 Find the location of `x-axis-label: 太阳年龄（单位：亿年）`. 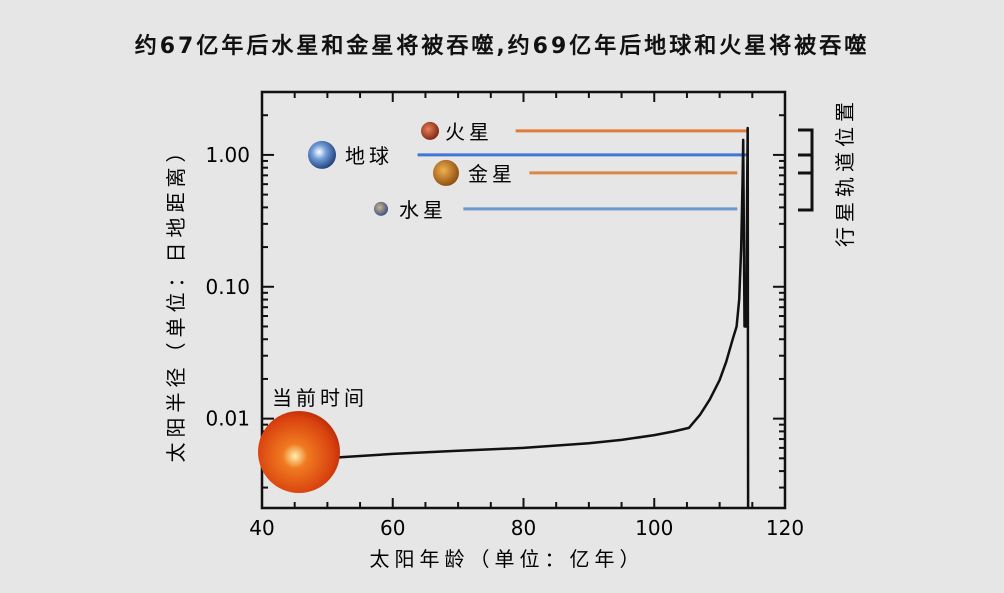

x-axis-label: 太阳年龄（单位：亿年） is located at coordinates (507, 559).